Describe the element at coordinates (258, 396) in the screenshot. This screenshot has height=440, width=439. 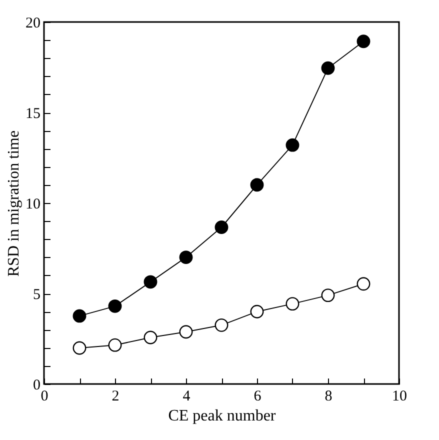
I see `x-tick-label: 6` at that location.